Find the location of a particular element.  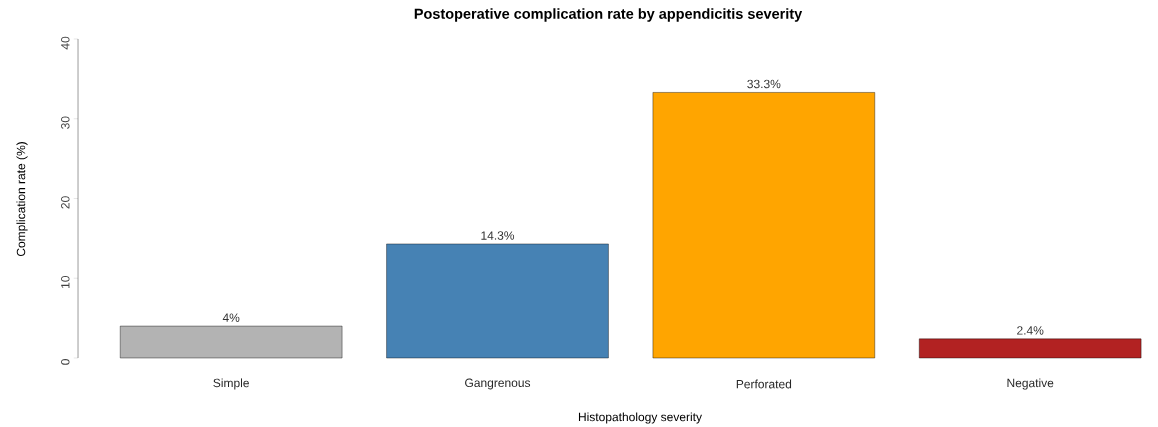

y-tick-label: 0 is located at coordinates (65, 362).